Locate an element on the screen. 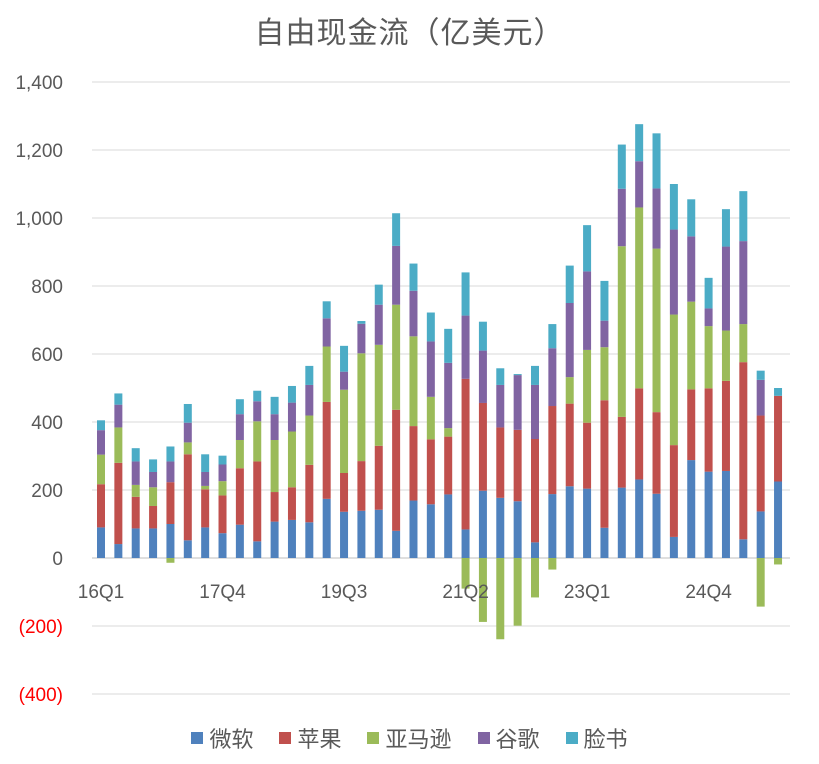 The height and width of the screenshot is (764, 819). y-tick-label: 1,000 is located at coordinates (39, 219).